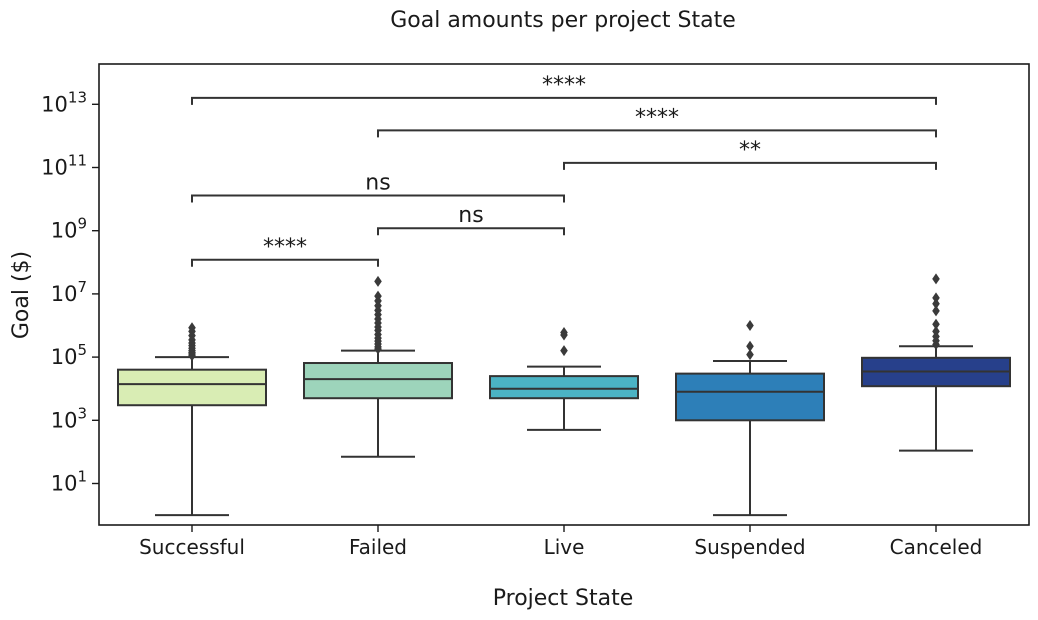  What do you see at coordinates (564, 547) in the screenshot?
I see `x-tick-label: Live` at bounding box center [564, 547].